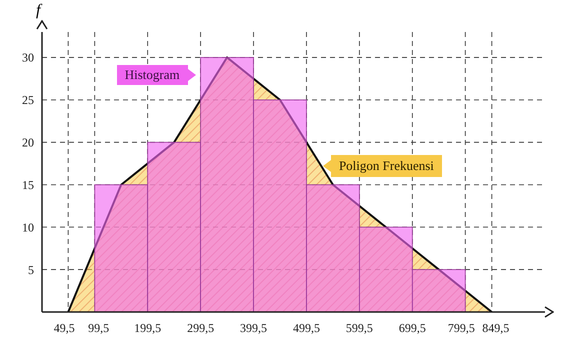 This screenshot has height=343, width=570. What do you see at coordinates (99, 328) in the screenshot?
I see `x-tick-label: 99,5` at bounding box center [99, 328].